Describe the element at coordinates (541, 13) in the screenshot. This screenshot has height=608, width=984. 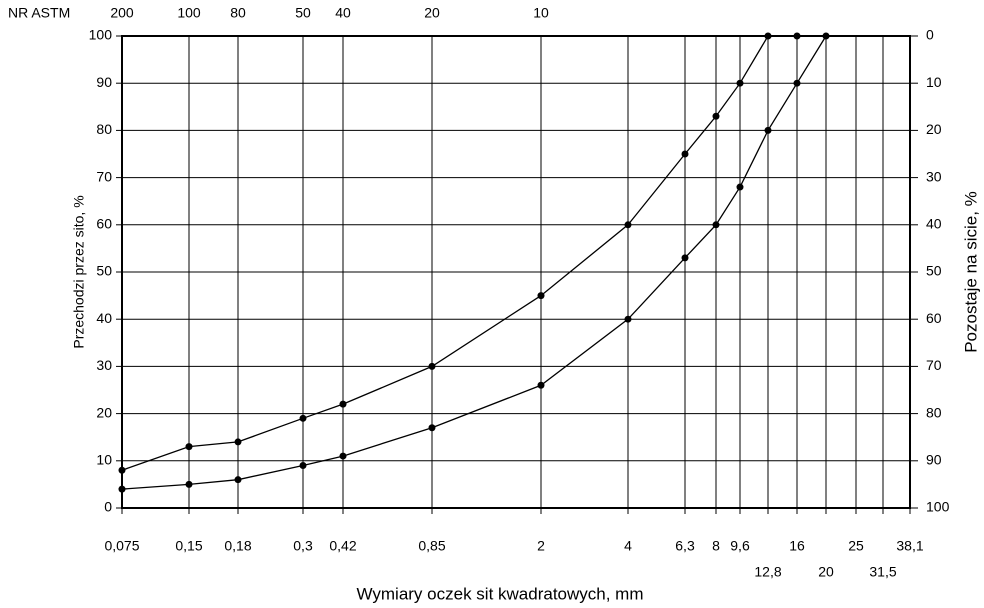
I see `top-tick-label: 10` at that location.